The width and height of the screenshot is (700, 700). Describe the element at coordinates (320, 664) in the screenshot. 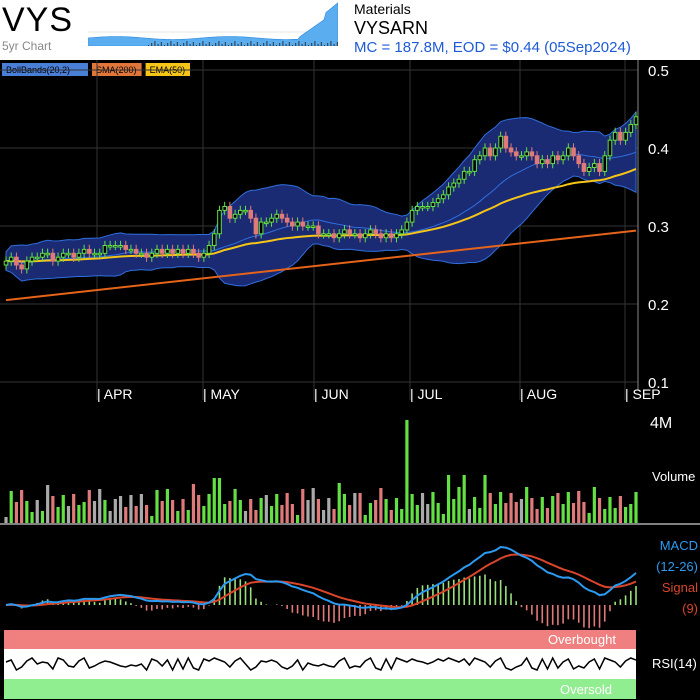

I see `rsi-neutral-zone` at that location.